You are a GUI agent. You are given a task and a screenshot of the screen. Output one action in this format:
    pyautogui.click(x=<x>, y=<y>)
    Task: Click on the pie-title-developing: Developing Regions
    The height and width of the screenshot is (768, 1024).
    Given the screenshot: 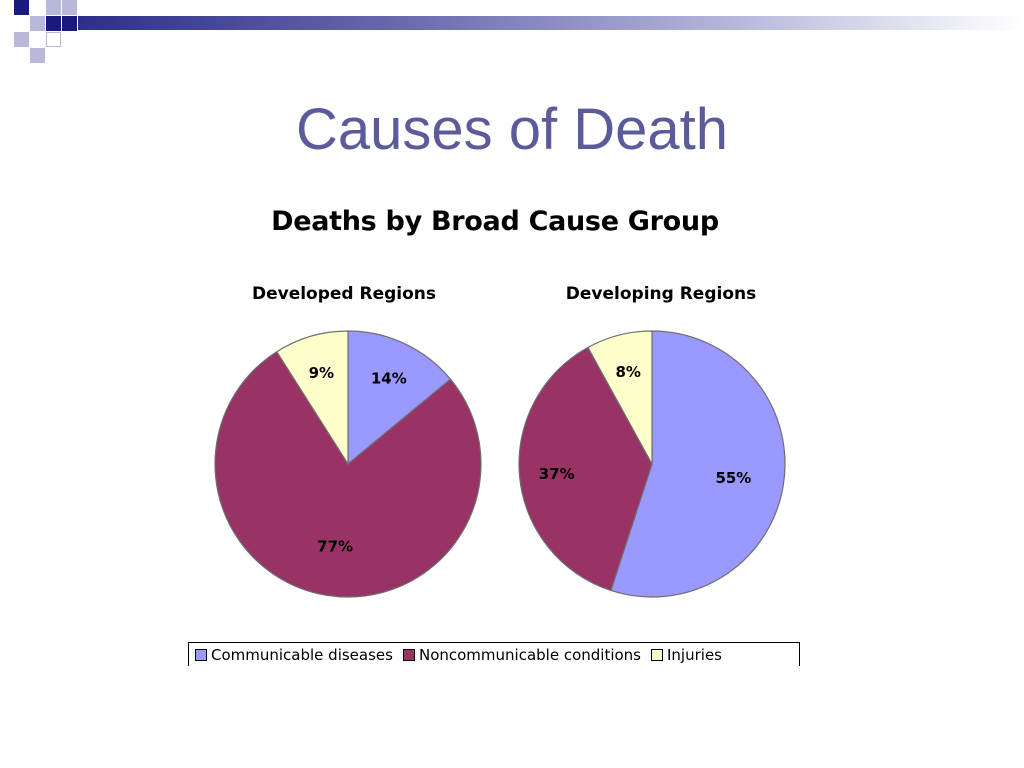 What is the action you would take?
    pyautogui.click(x=661, y=294)
    